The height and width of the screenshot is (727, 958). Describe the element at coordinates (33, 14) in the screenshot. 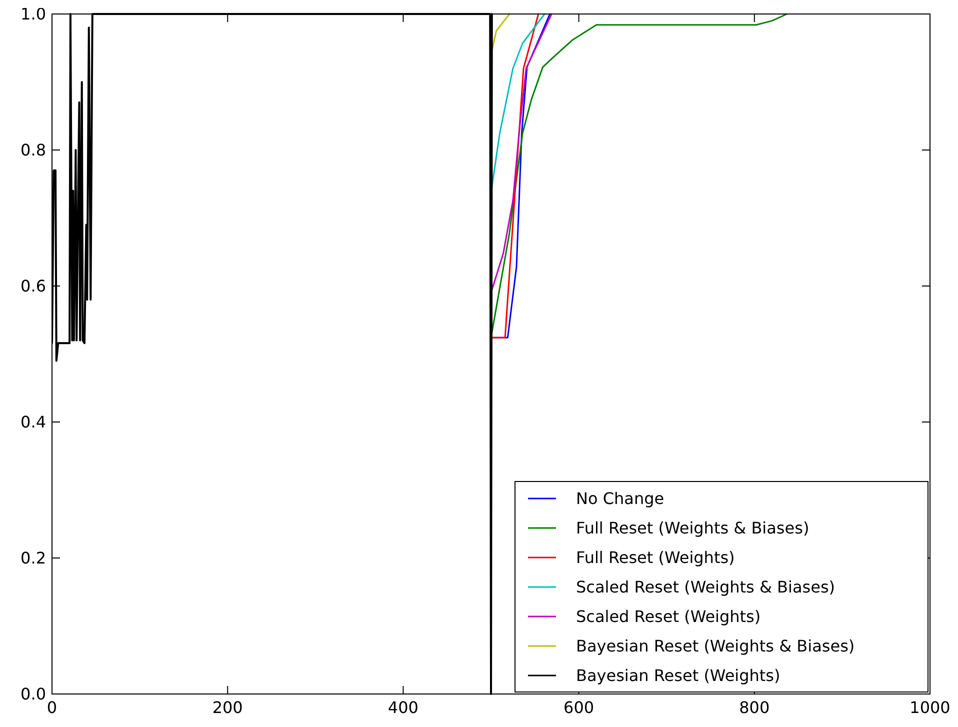

I see `y-tick-label: 1.0` at that location.